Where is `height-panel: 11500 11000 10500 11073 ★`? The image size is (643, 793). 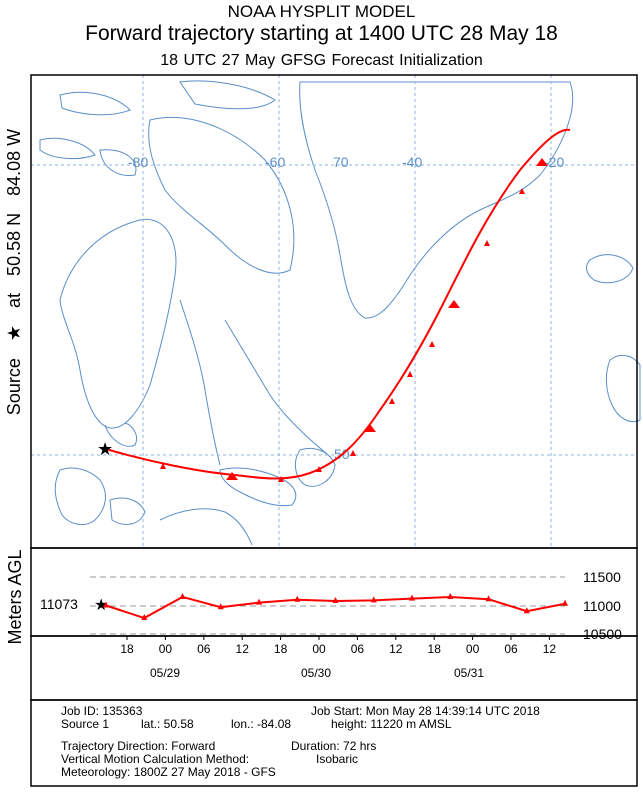
height-panel: 11500 11000 10500 11073 ★ is located at coordinates (334, 594).